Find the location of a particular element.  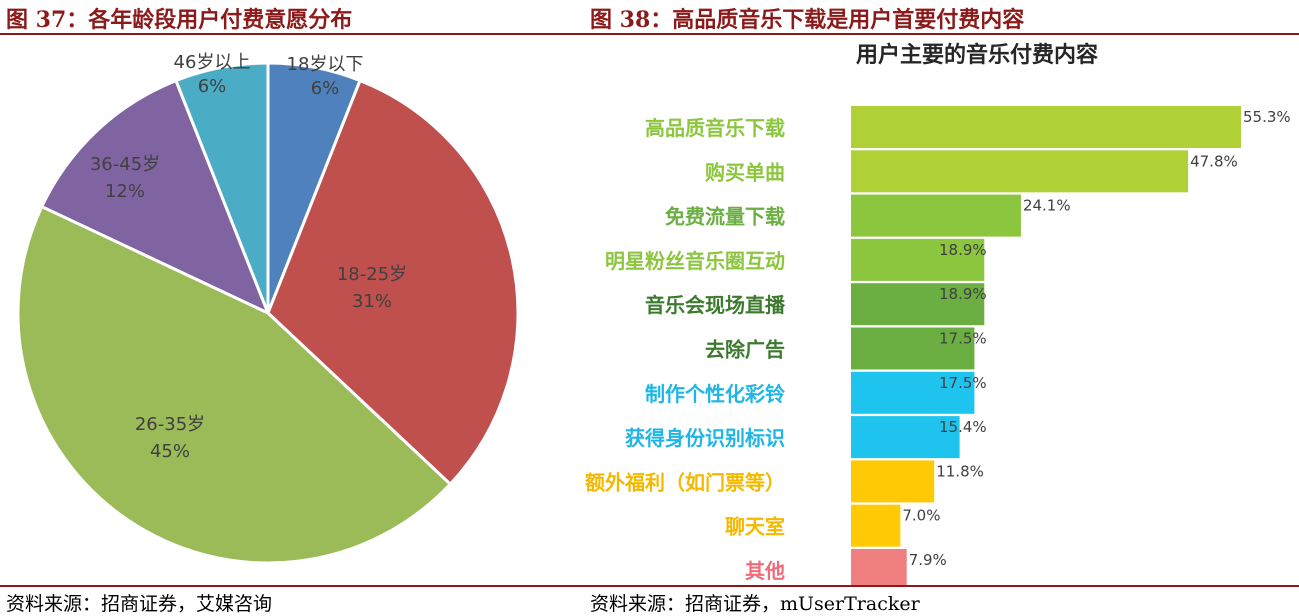

left-top-rule is located at coordinates (292, 34).